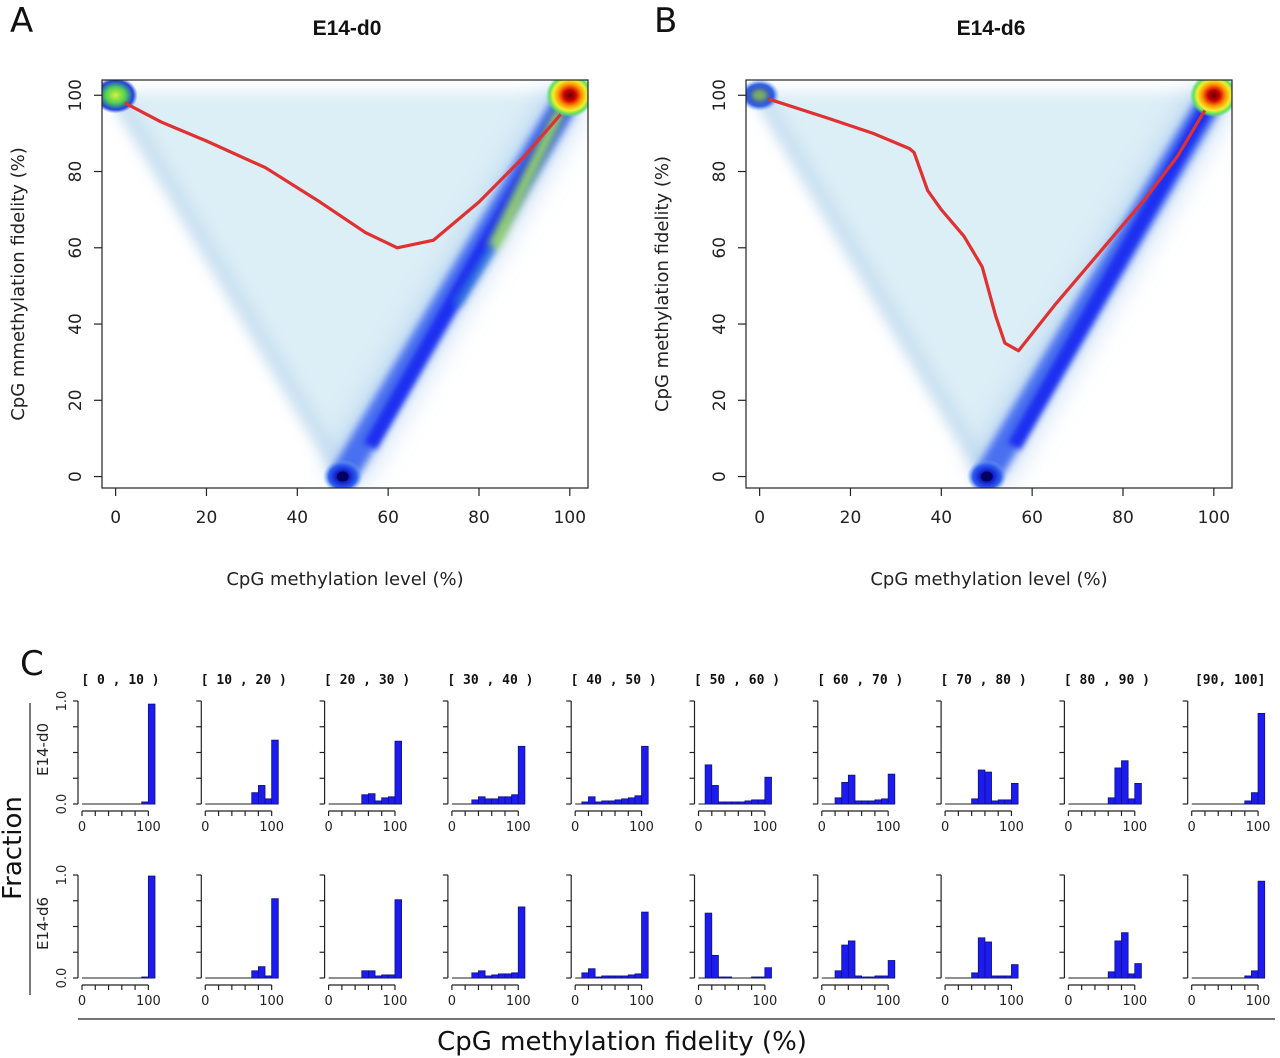 The height and width of the screenshot is (1058, 1280). What do you see at coordinates (62, 978) in the screenshot?
I see `hist-y-tick-label: 0.0` at bounding box center [62, 978].